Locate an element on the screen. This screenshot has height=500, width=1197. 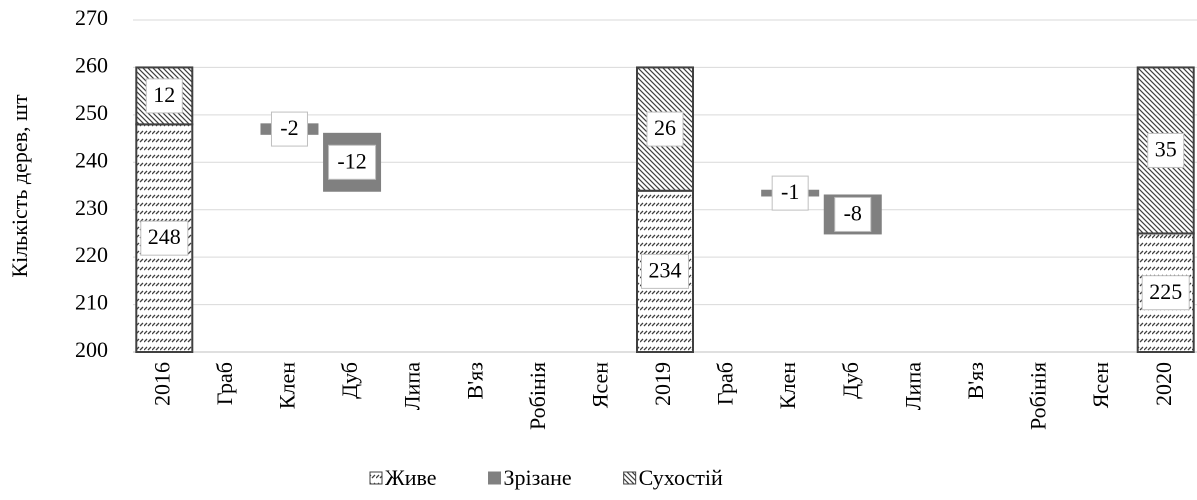
data-label: 35 is located at coordinates (1166, 148).